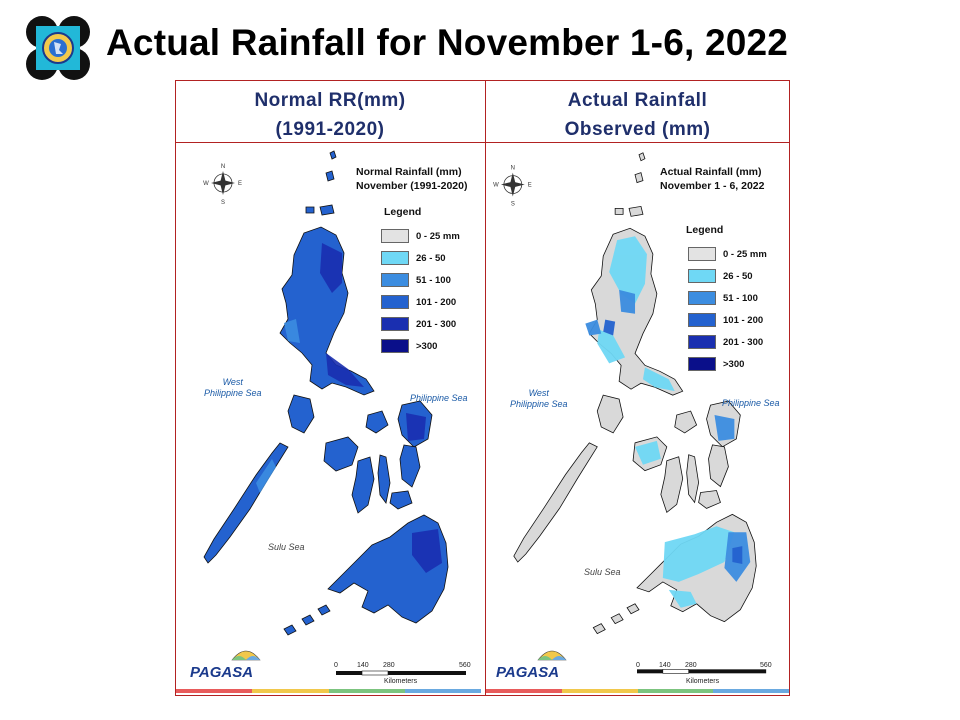 The width and height of the screenshot is (960, 720). Describe the element at coordinates (637, 115) in the screenshot. I see `header-actual: Actual Rainfall Observed (mm)` at that location.